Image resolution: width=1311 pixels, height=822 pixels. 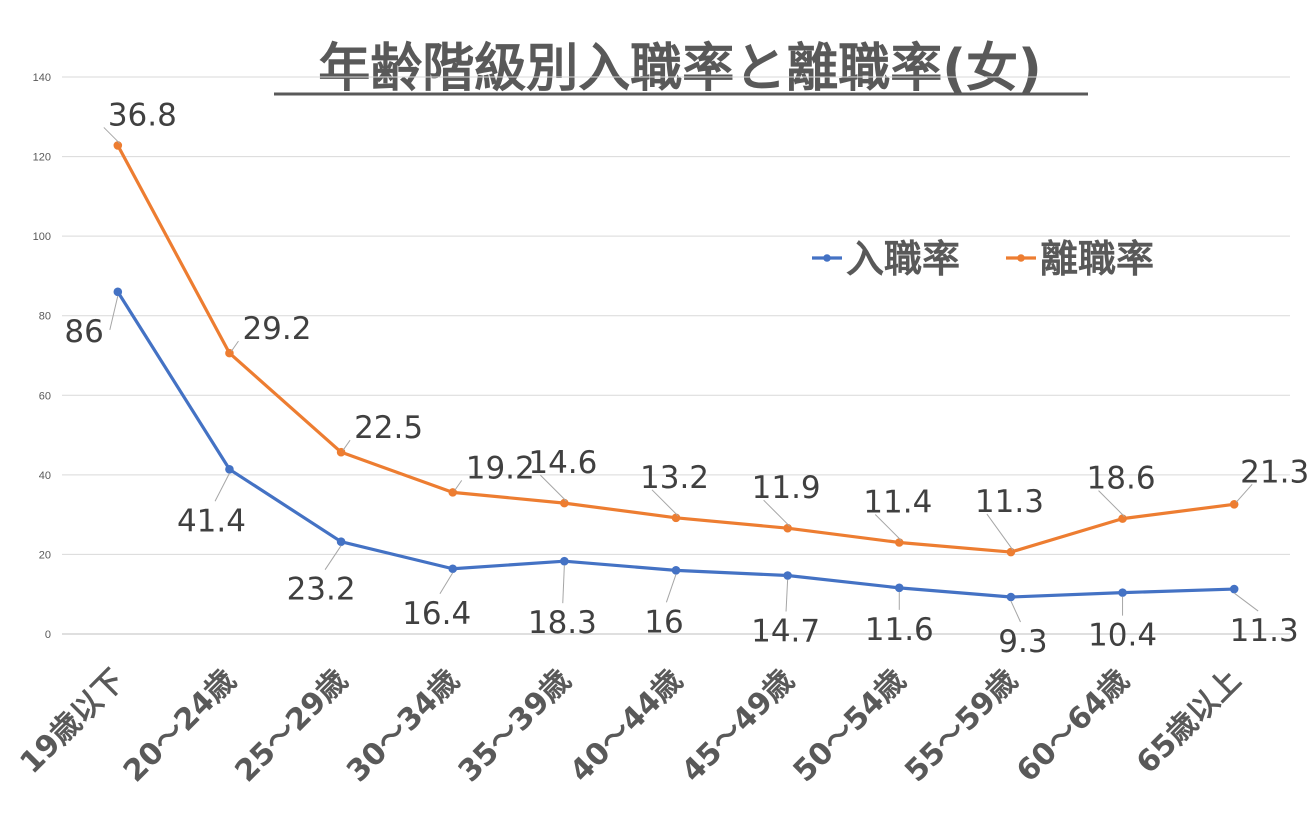 What do you see at coordinates (48, 635) in the screenshot?
I see `y-tick-label: 0` at bounding box center [48, 635].